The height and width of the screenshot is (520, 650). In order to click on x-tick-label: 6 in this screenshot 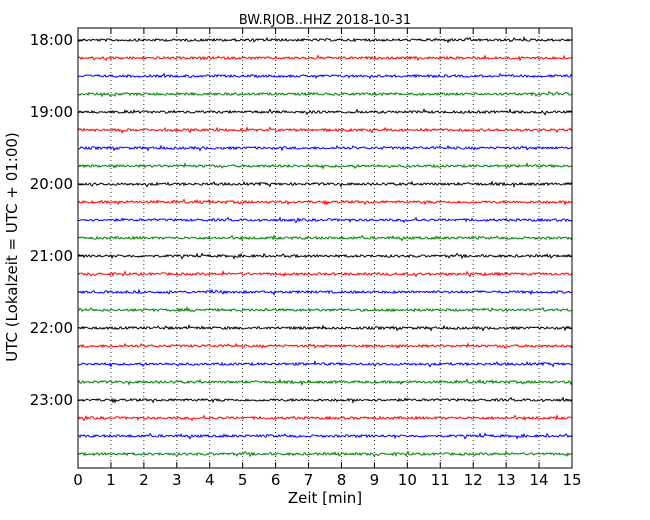, I will do `click(276, 480)`.